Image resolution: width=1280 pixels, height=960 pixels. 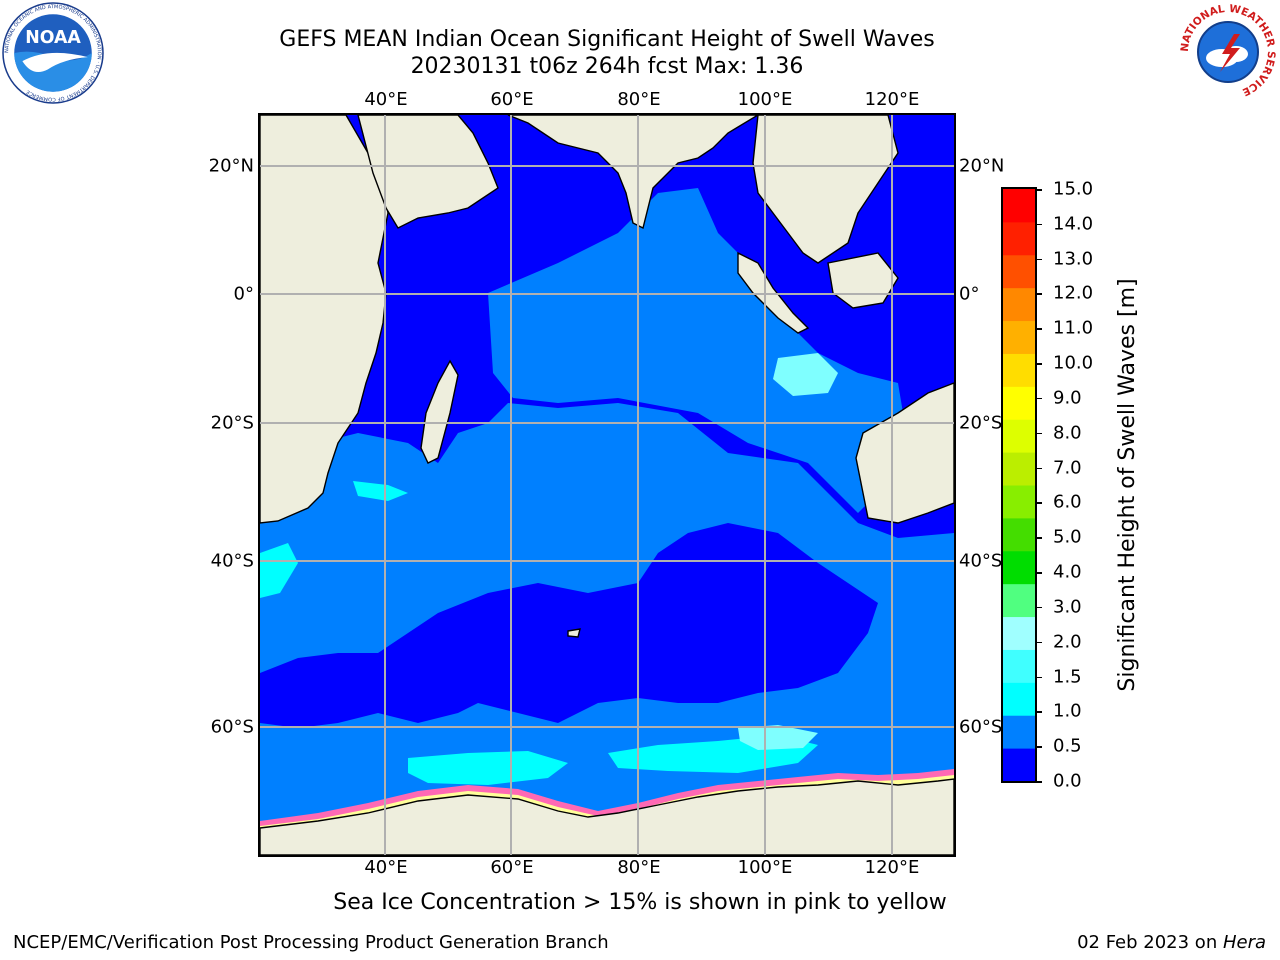 I want to click on lat-tick-right: 0°, so click(x=969, y=294).